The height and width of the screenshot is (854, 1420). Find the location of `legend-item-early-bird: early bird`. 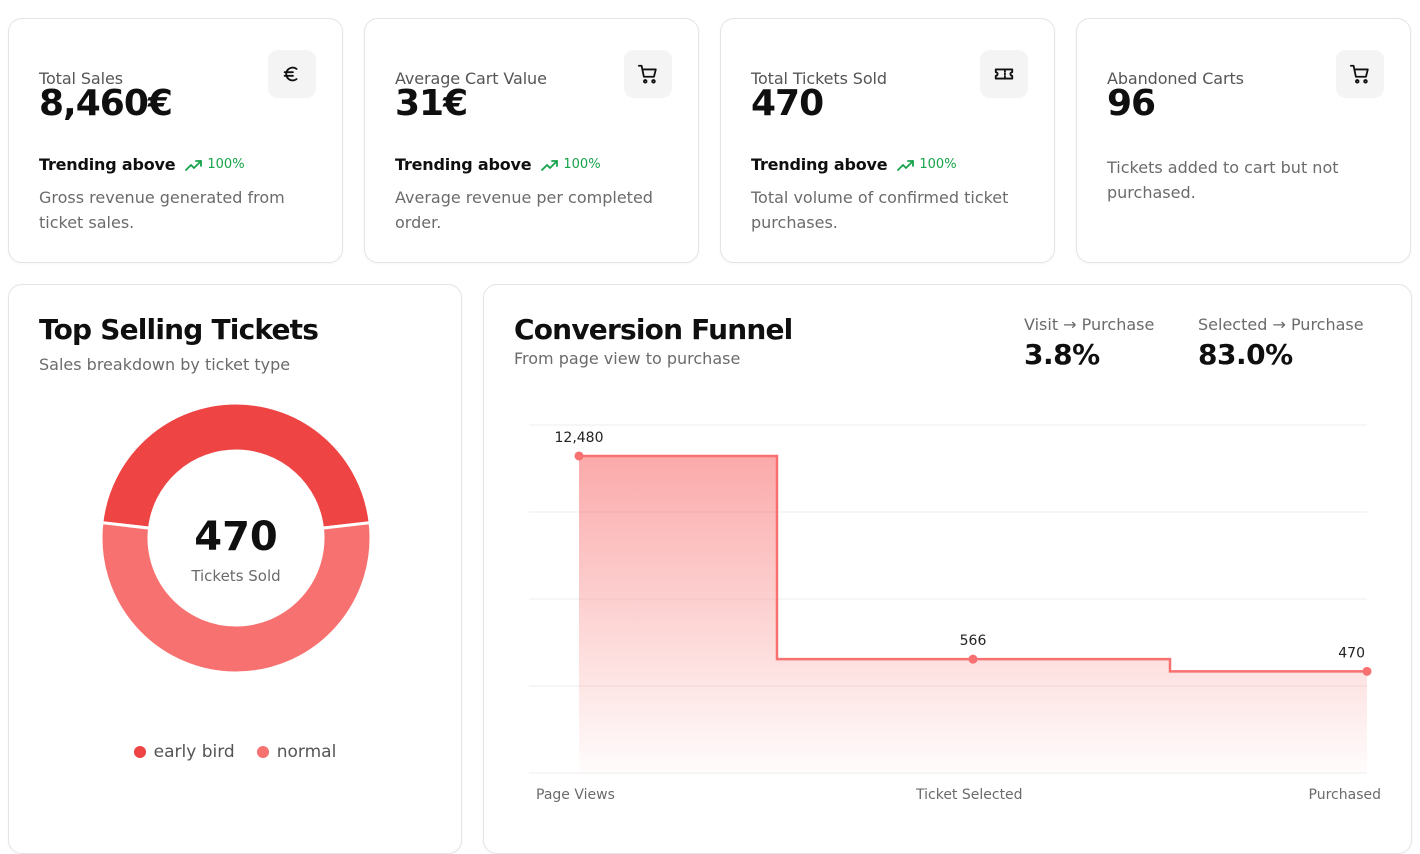

legend-item-early-bird: early bird is located at coordinates (184, 752).